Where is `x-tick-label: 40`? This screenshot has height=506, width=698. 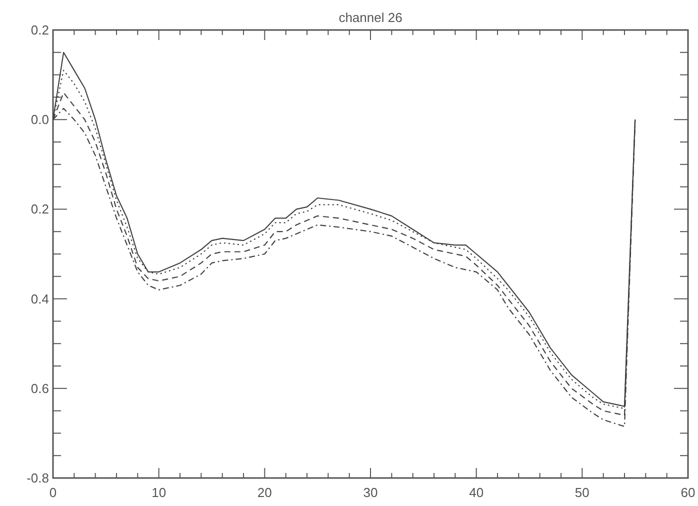 x-tick-label: 40 is located at coordinates (476, 492).